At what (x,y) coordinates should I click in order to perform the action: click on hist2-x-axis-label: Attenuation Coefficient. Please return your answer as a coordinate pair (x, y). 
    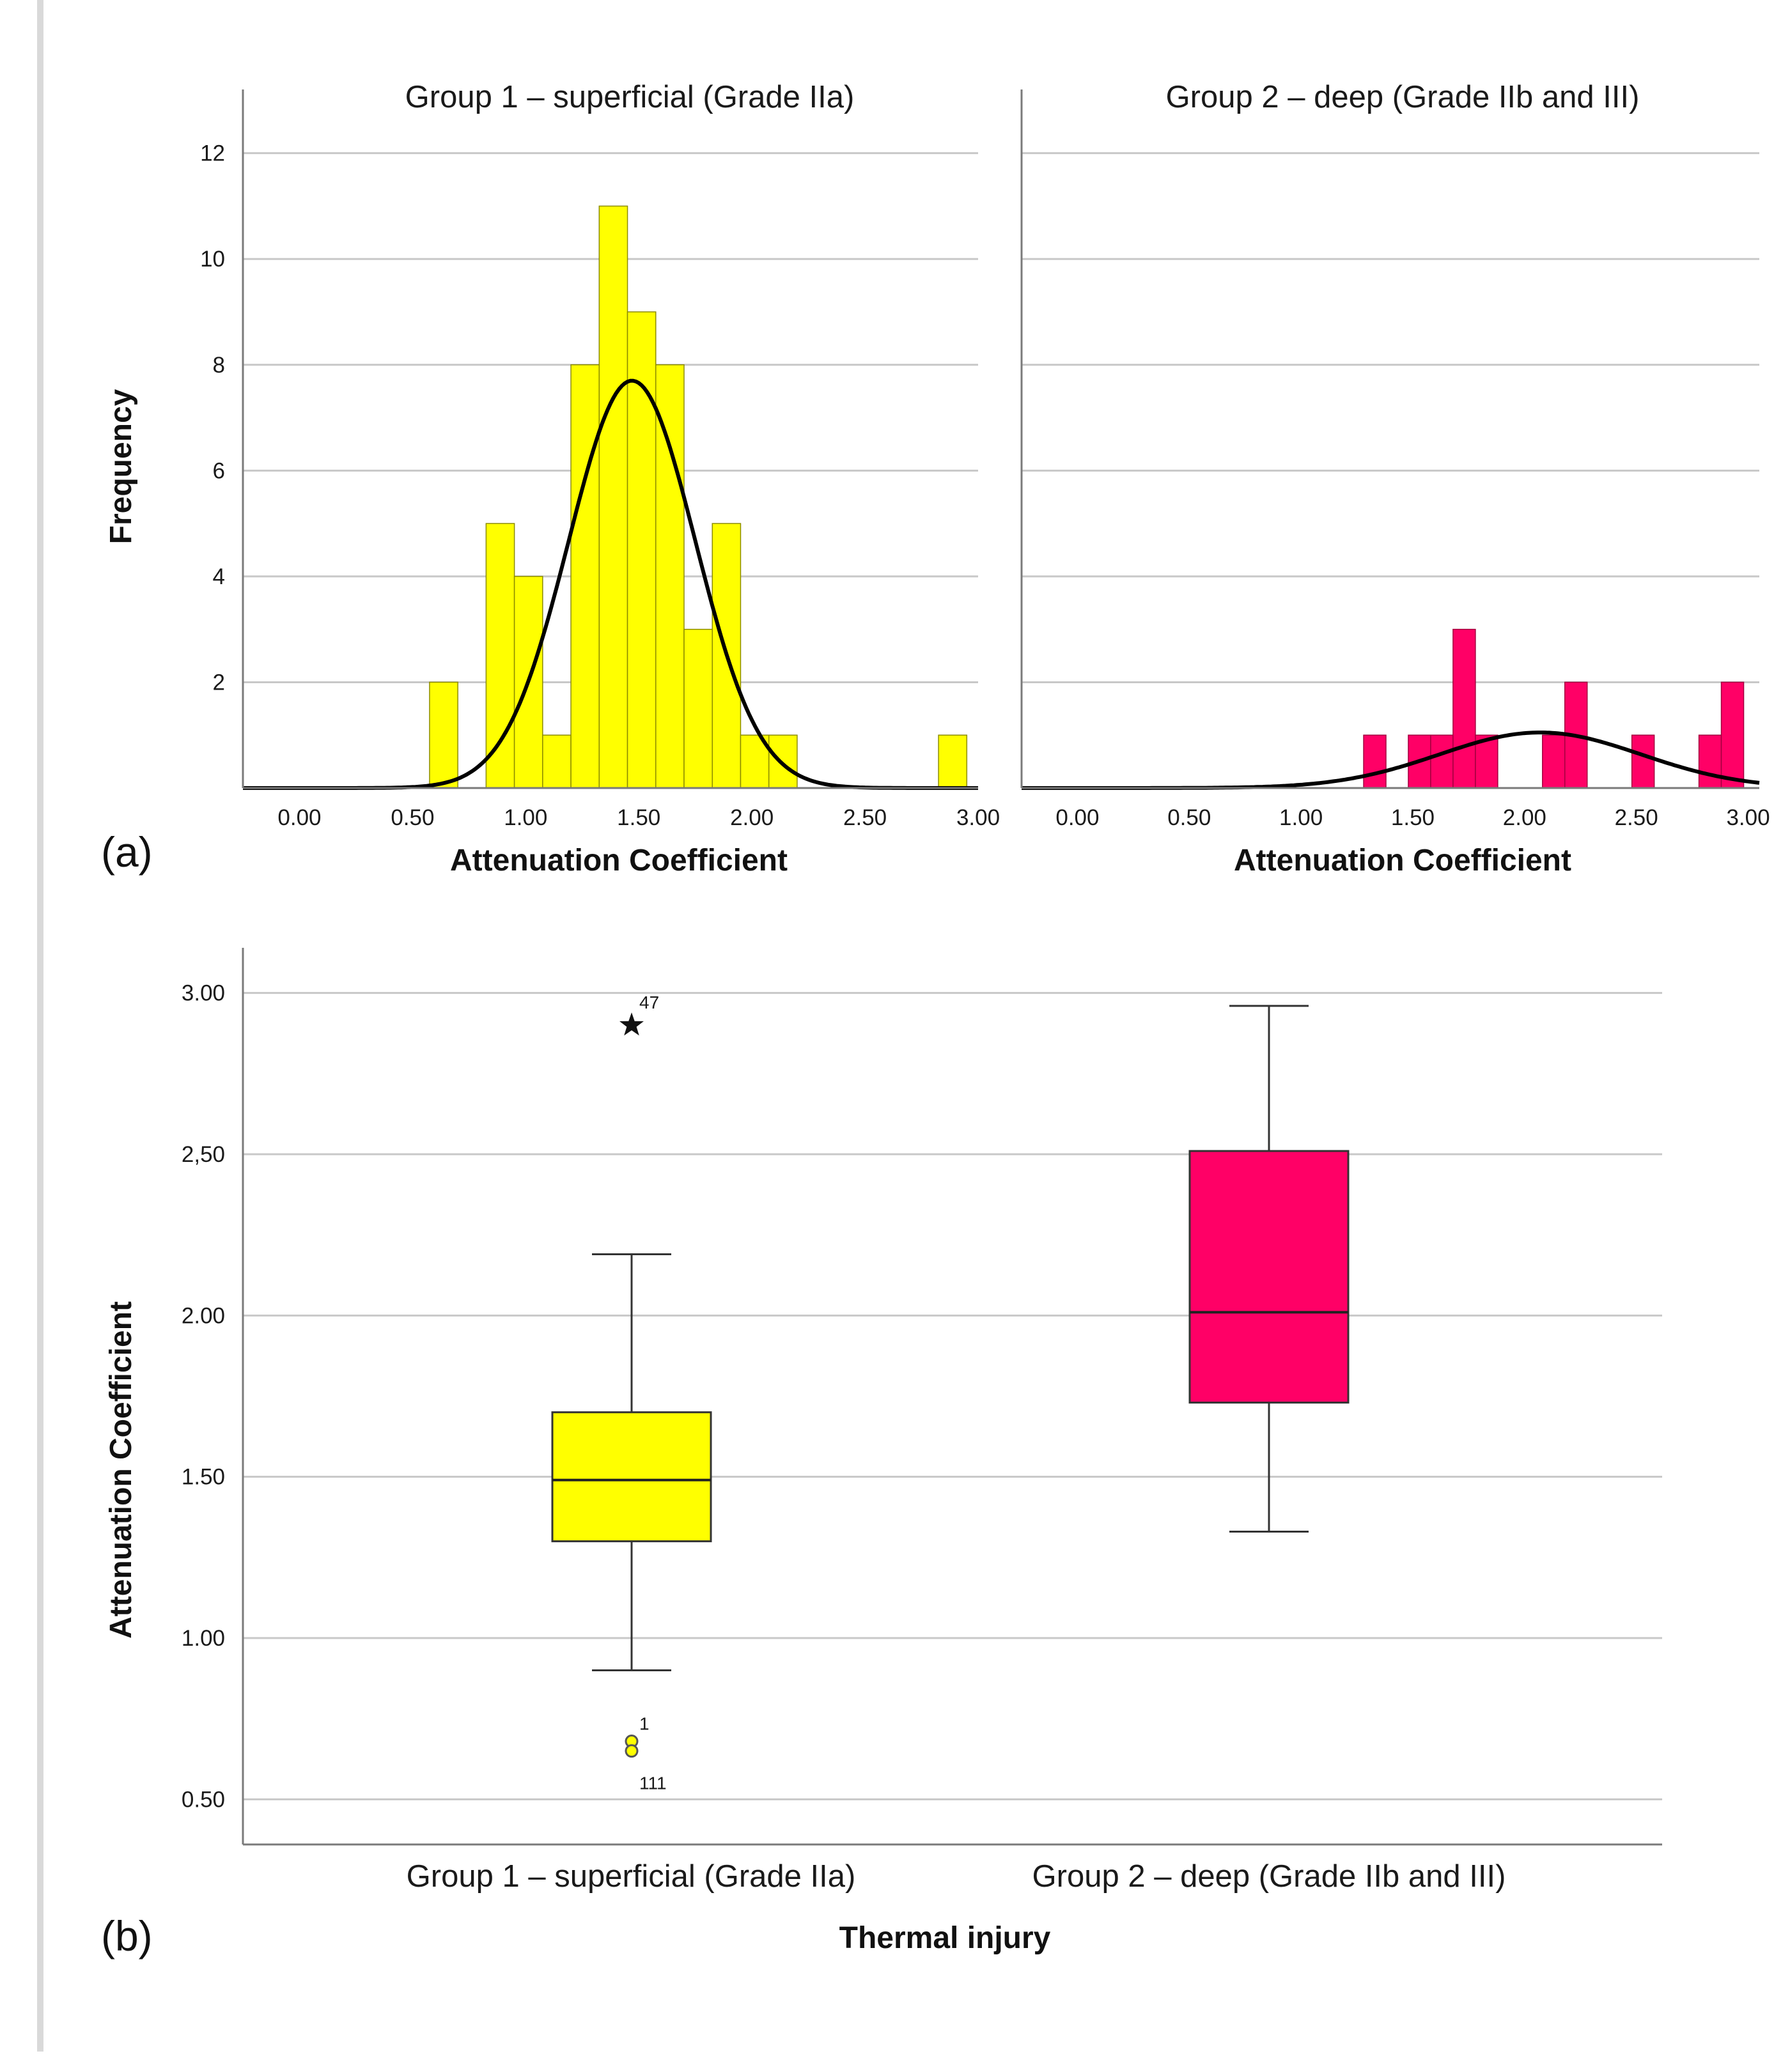
    Looking at the image, I should click on (1402, 861).